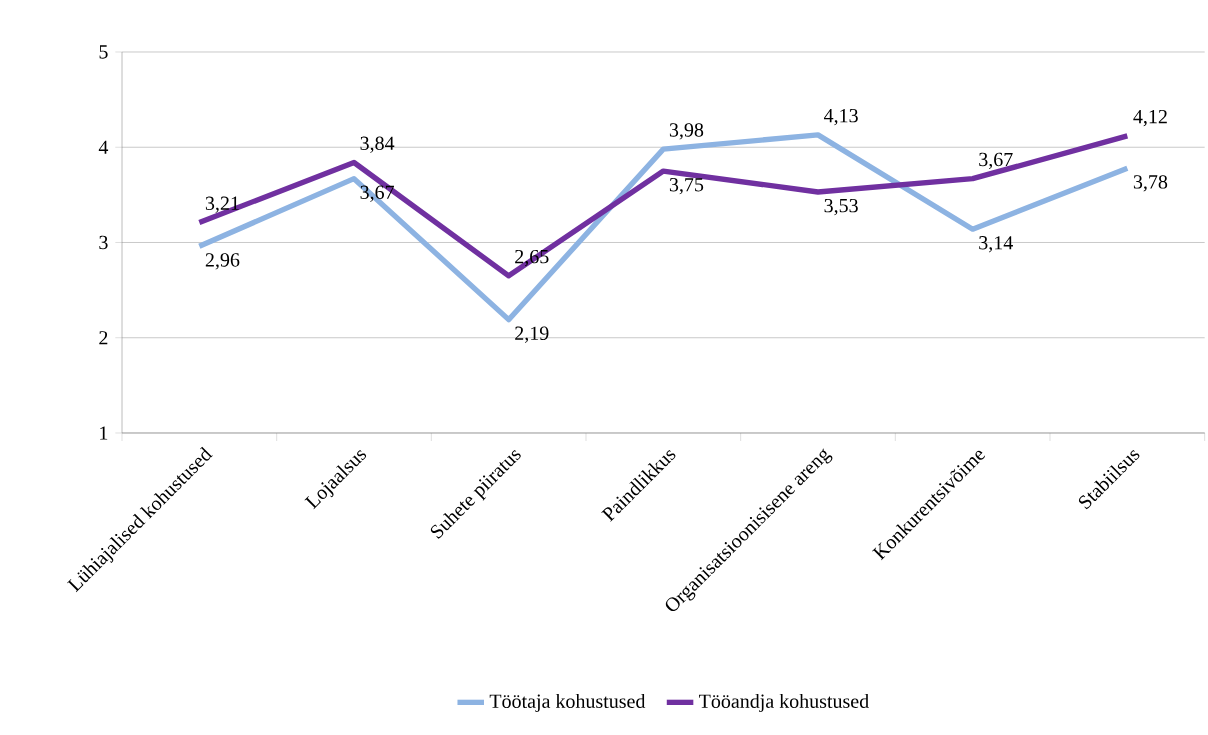 This screenshot has width=1208, height=735. I want to click on legend-label: Töötaja kohustused, so click(567, 703).